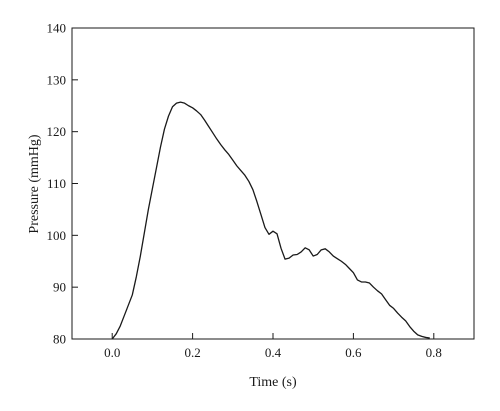 This screenshot has height=411, width=500. What do you see at coordinates (353, 352) in the screenshot?
I see `x-tick-label: 0.6` at bounding box center [353, 352].